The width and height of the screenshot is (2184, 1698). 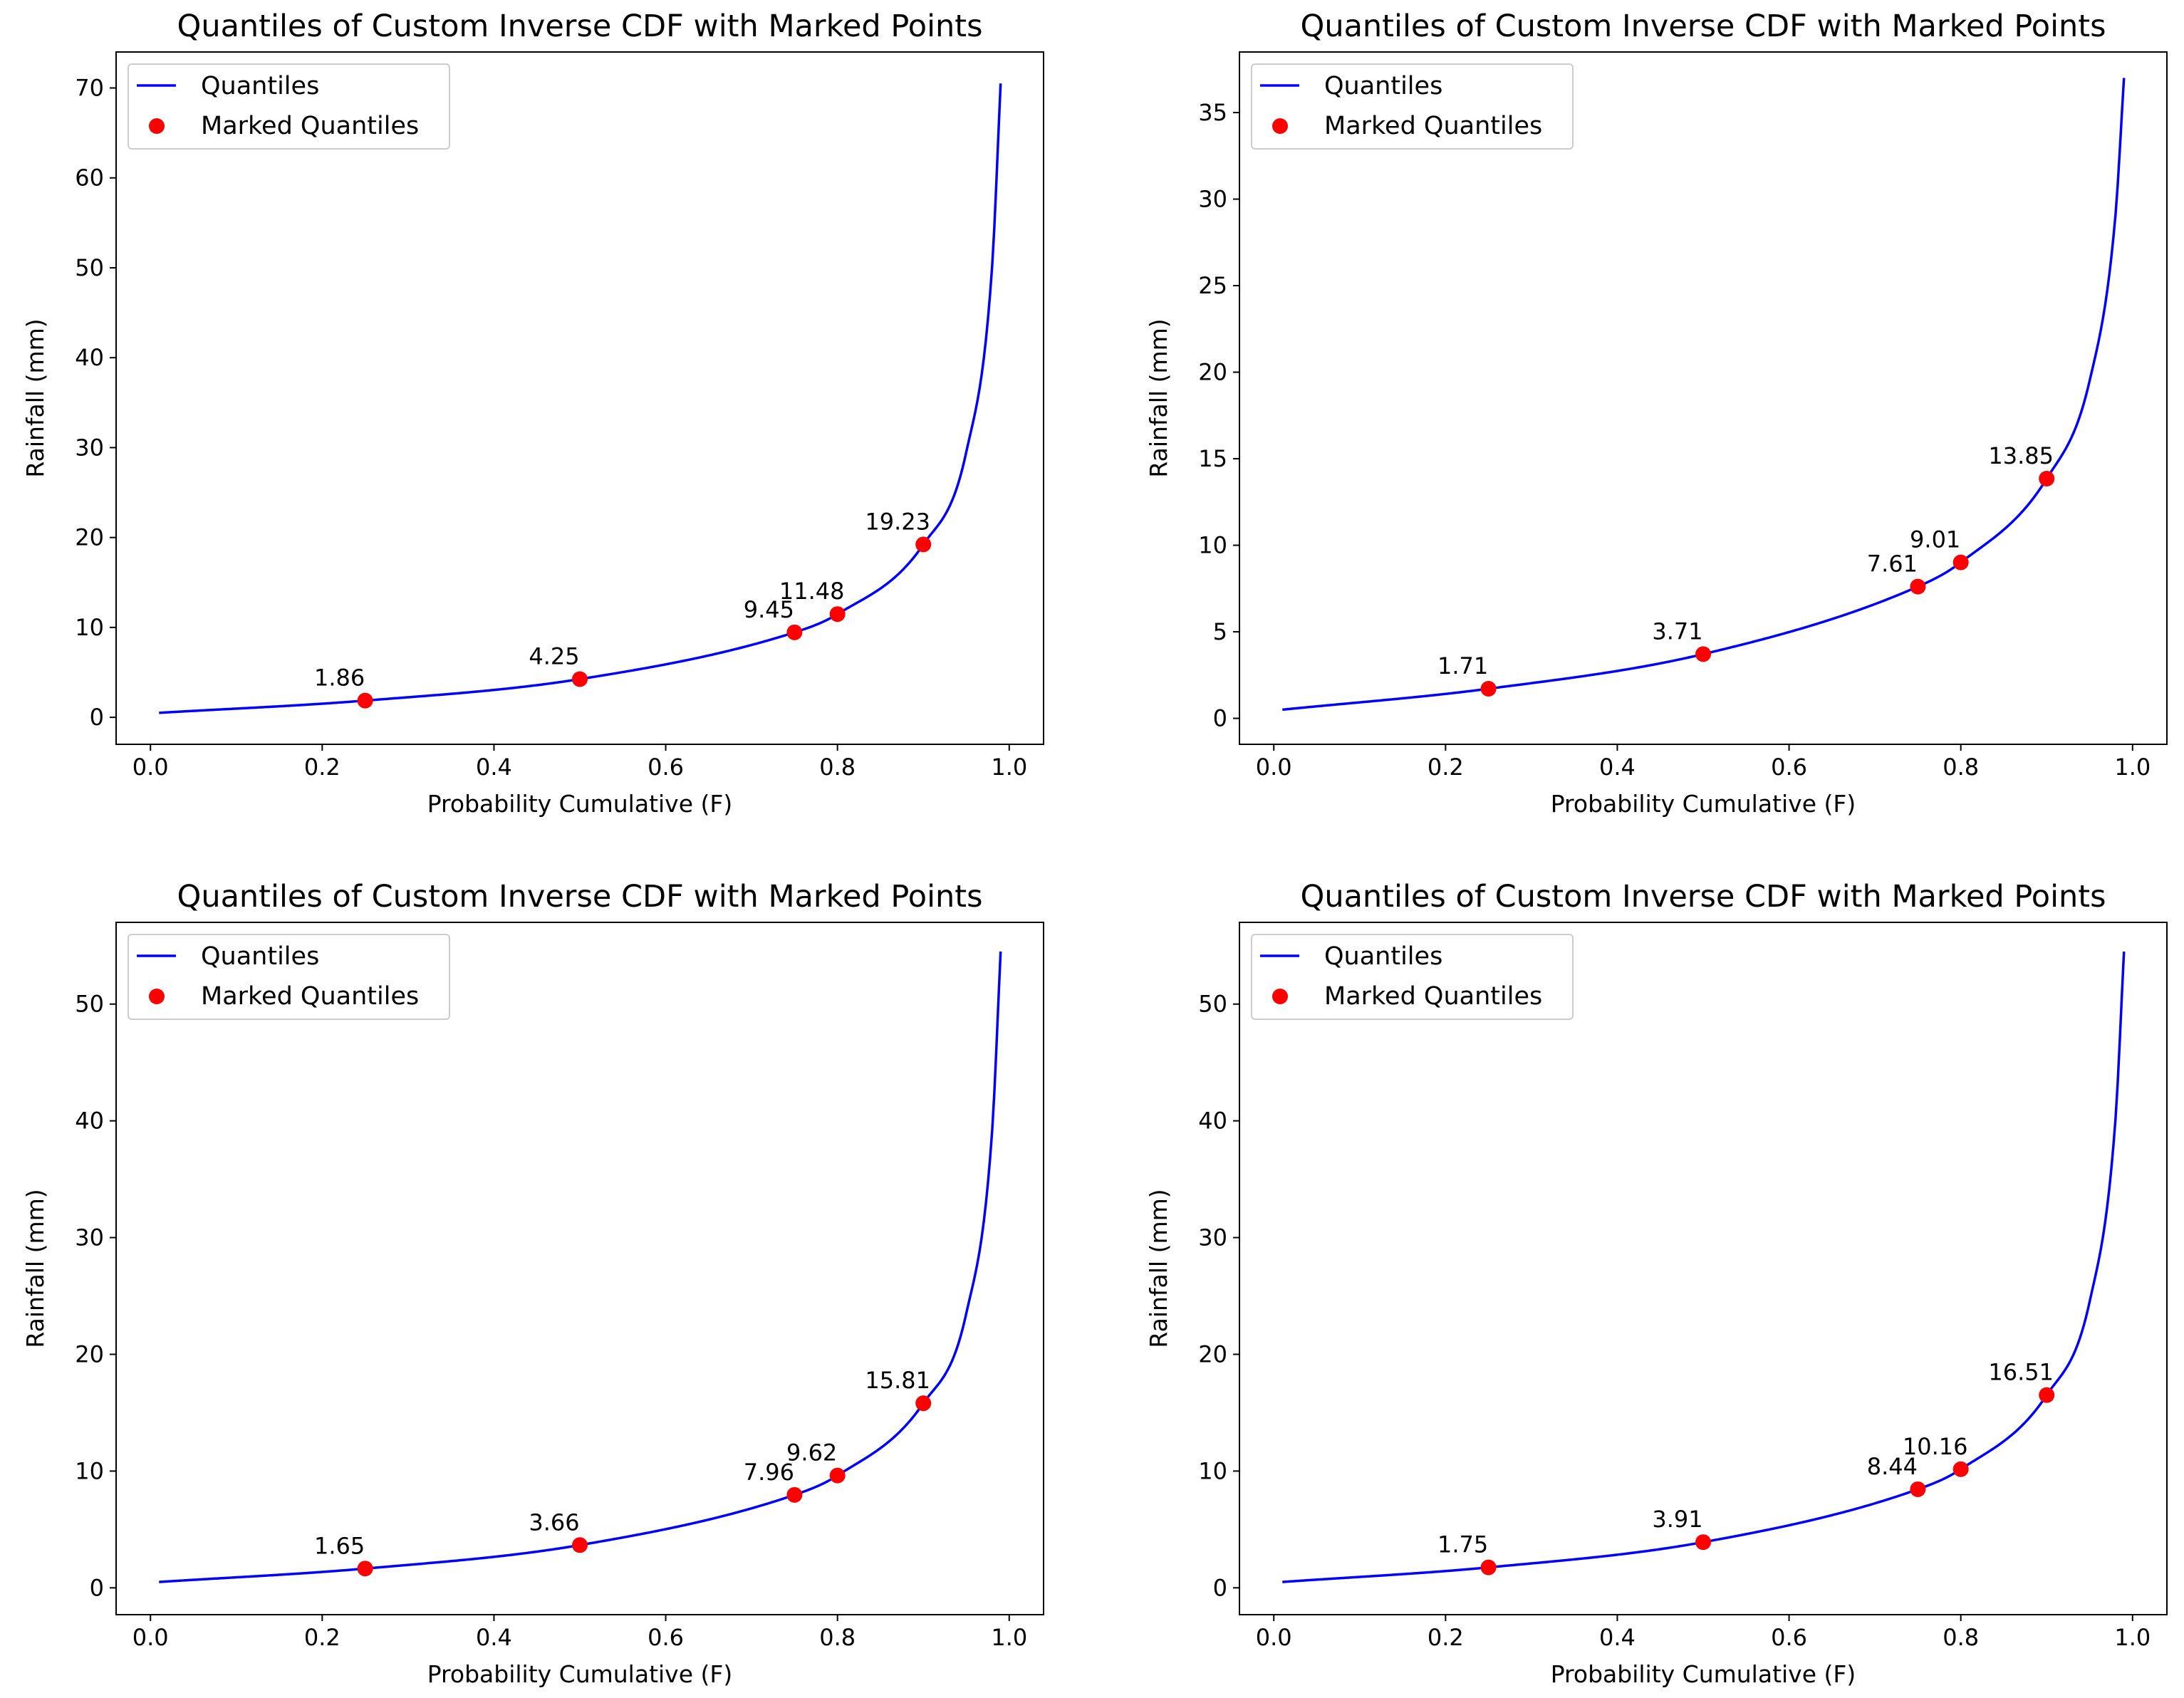 I want to click on y-tick-label: 35, so click(x=1212, y=112).